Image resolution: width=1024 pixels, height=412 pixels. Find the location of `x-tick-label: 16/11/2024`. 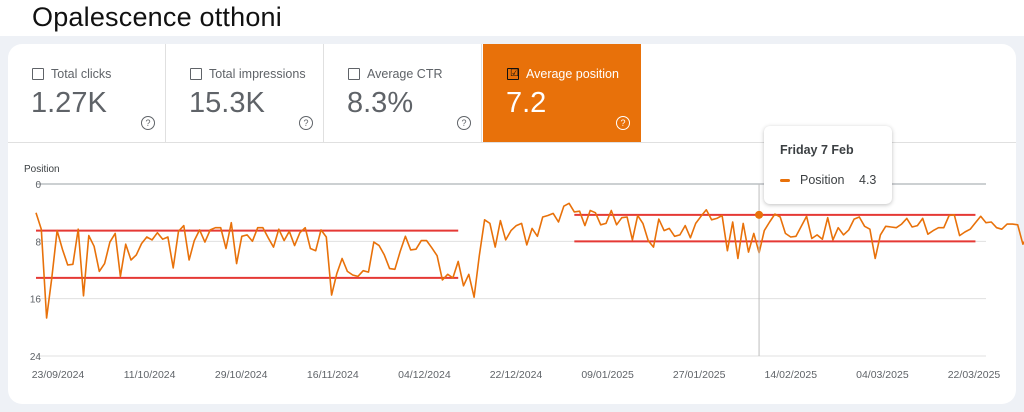

x-tick-label: 16/11/2024 is located at coordinates (333, 375).